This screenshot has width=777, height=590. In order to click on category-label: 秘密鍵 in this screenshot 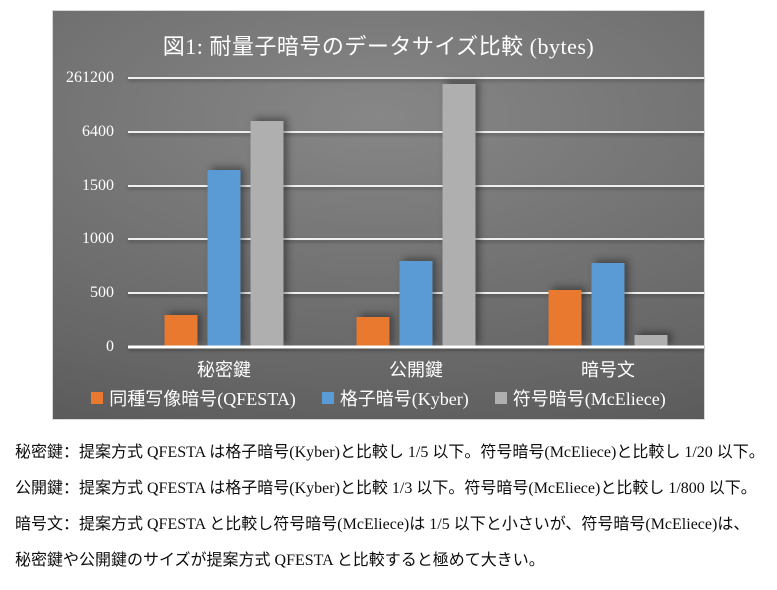, I will do `click(224, 370)`.